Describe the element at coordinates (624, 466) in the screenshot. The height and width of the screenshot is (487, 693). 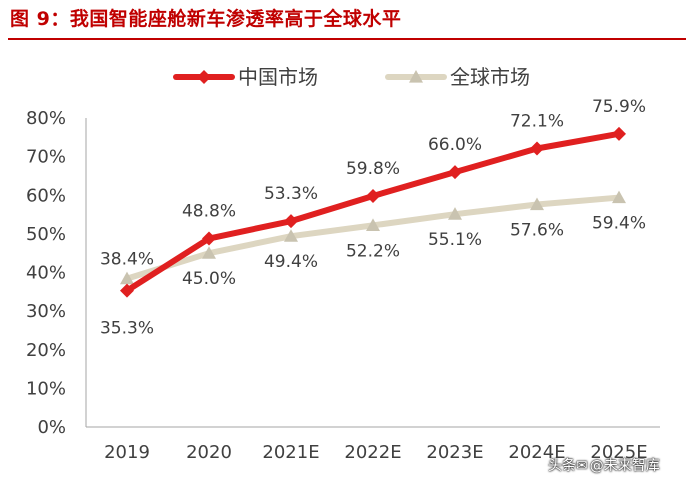
I see `watermark-handle: @未来智库` at that location.